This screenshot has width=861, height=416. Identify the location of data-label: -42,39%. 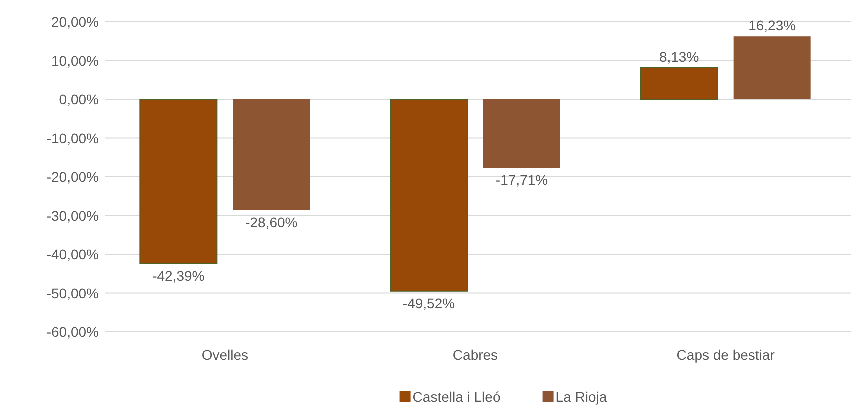
(178, 276).